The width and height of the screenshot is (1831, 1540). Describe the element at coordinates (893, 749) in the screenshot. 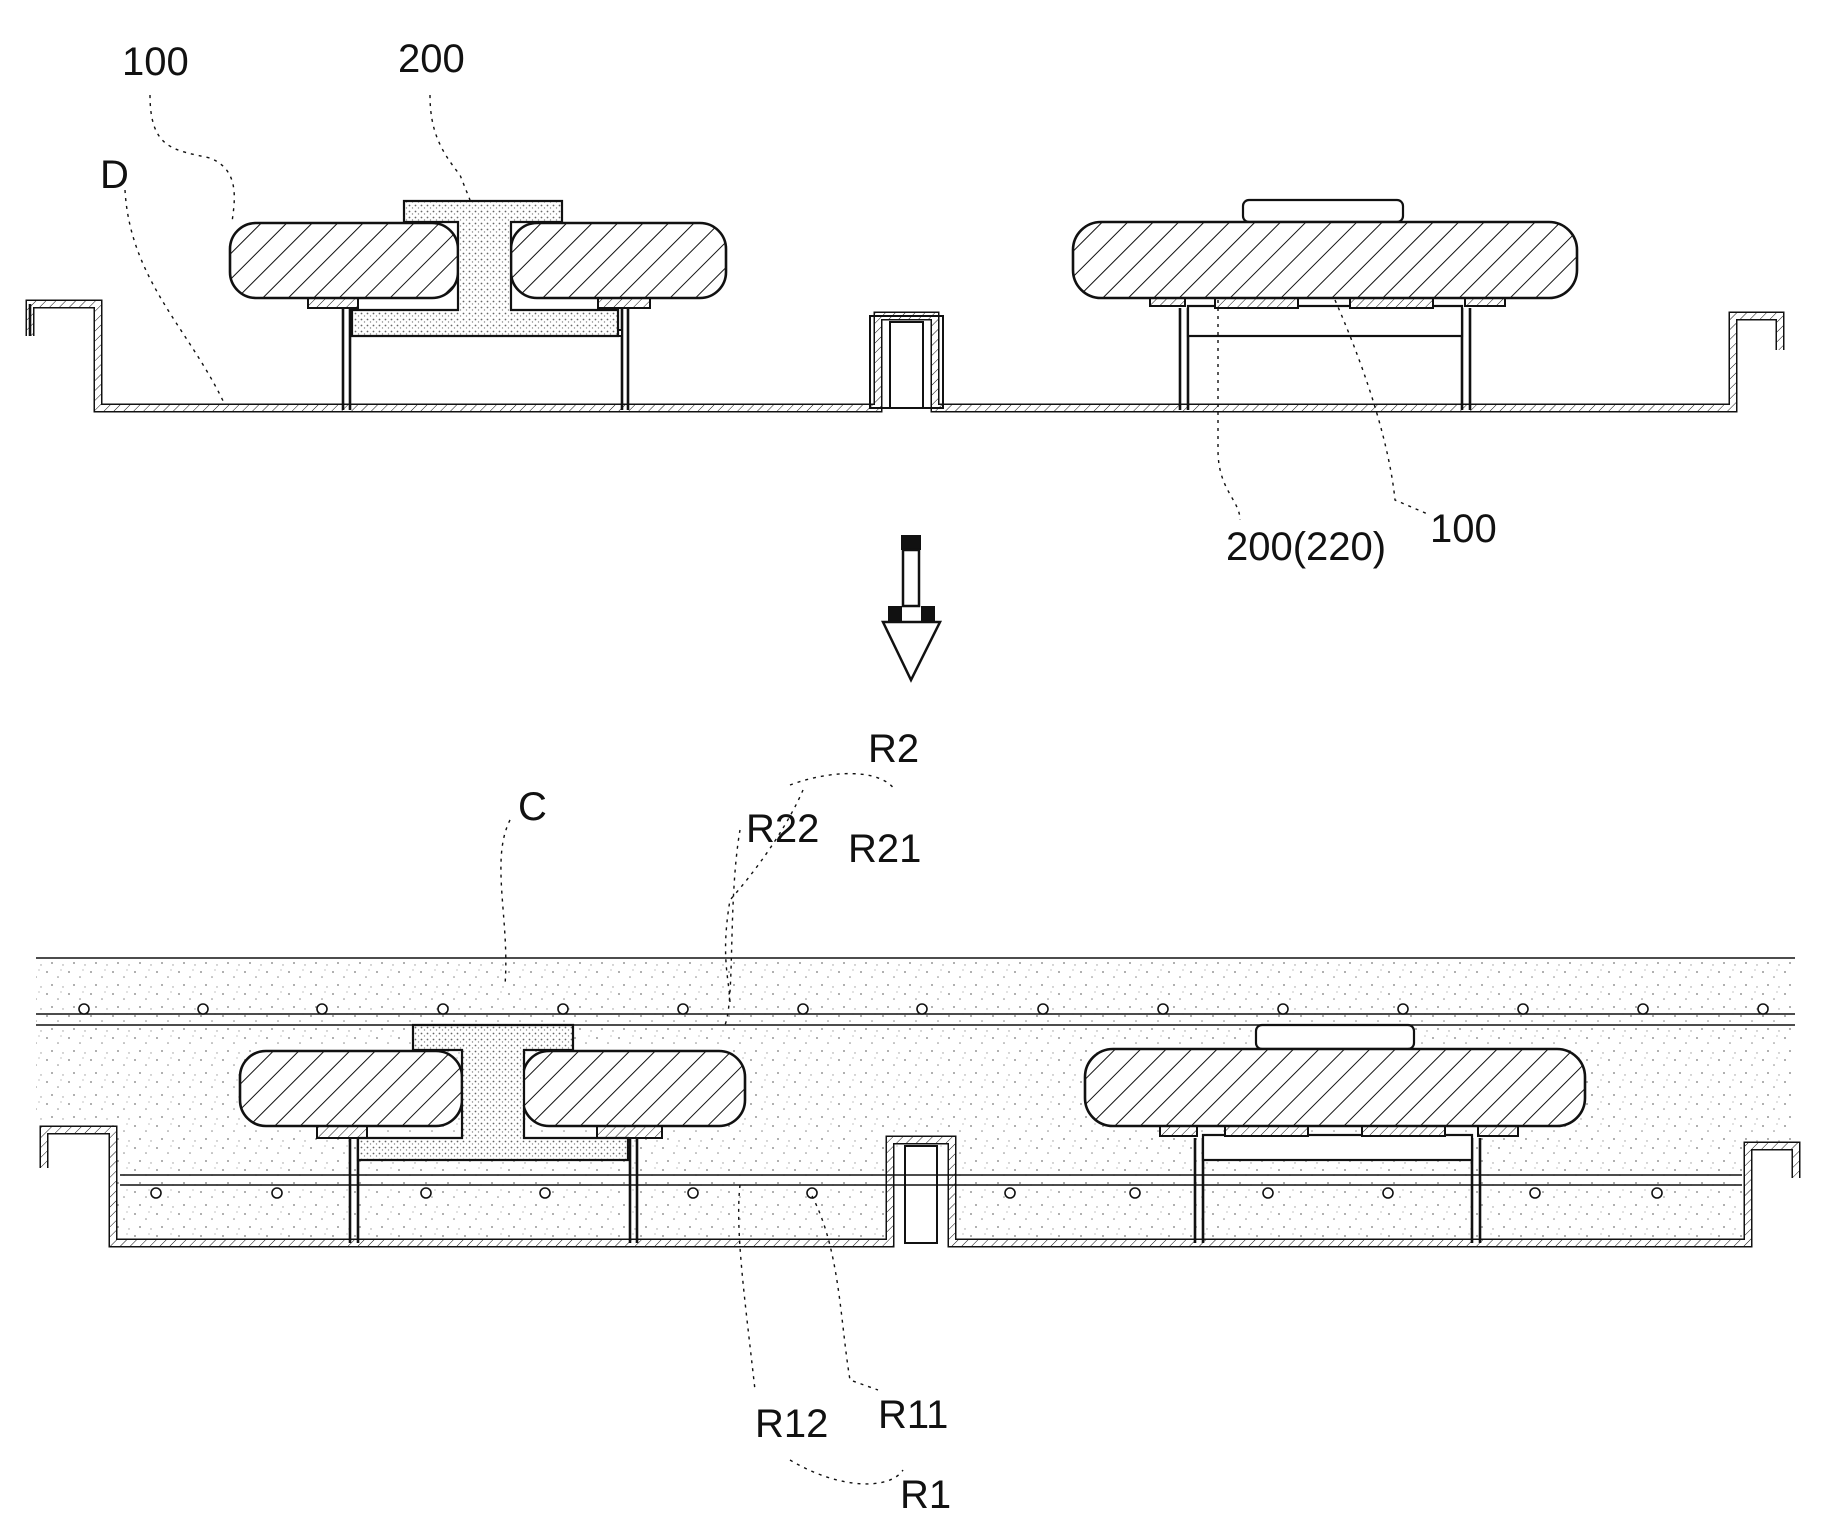

I see `label-R2: R2` at that location.